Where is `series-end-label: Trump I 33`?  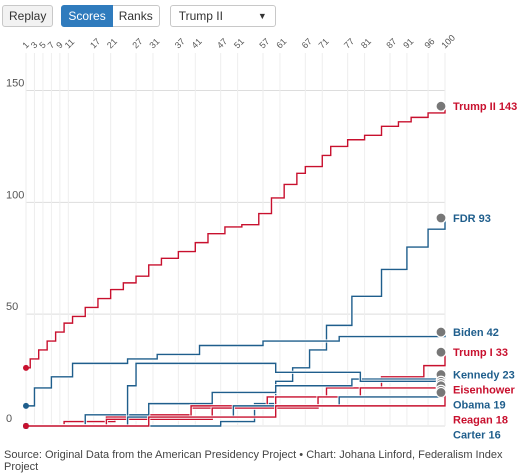 series-end-label: Trump I 33 is located at coordinates (480, 353).